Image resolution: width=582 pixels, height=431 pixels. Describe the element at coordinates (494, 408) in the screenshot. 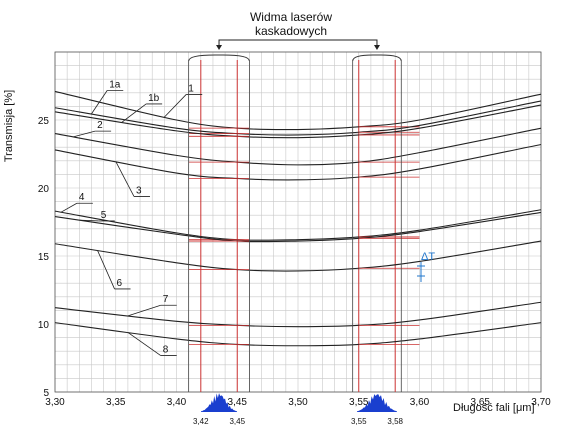

I see `x-axis-label: Długość fali [μm]` at that location.